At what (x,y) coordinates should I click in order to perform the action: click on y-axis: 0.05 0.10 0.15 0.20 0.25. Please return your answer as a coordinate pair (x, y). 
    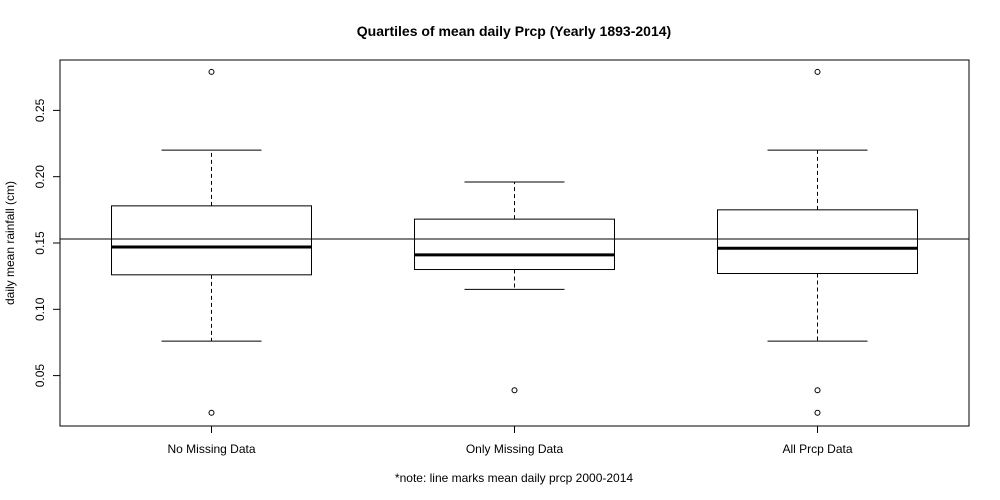
    Looking at the image, I should click on (46, 242).